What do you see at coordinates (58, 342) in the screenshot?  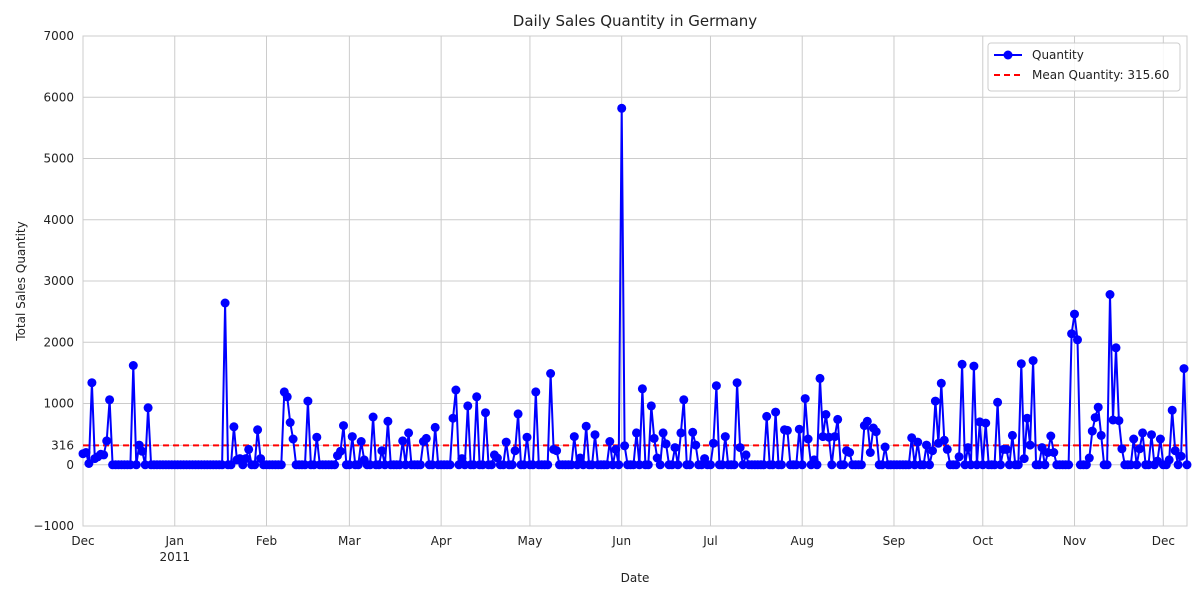 I see `y-tick-label: 2000` at bounding box center [58, 342].